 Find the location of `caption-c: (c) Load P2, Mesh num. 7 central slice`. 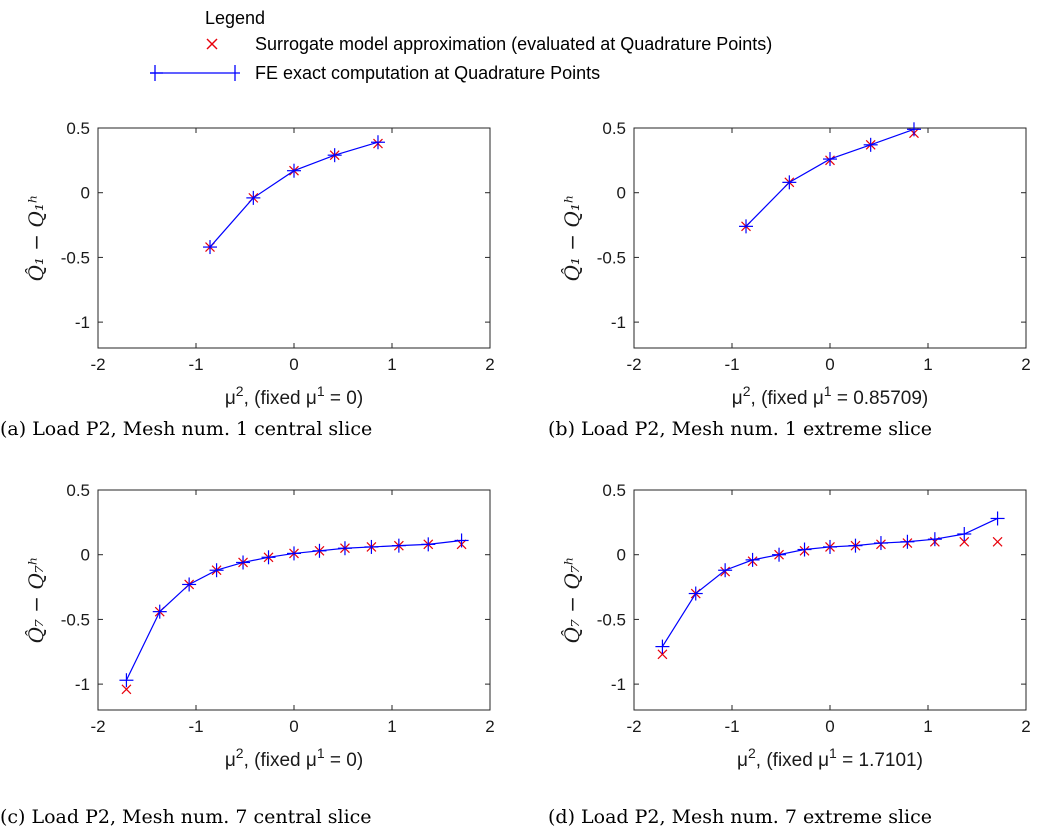

caption-c: (c) Load P2, Mesh num. 7 central slice is located at coordinates (186, 817).